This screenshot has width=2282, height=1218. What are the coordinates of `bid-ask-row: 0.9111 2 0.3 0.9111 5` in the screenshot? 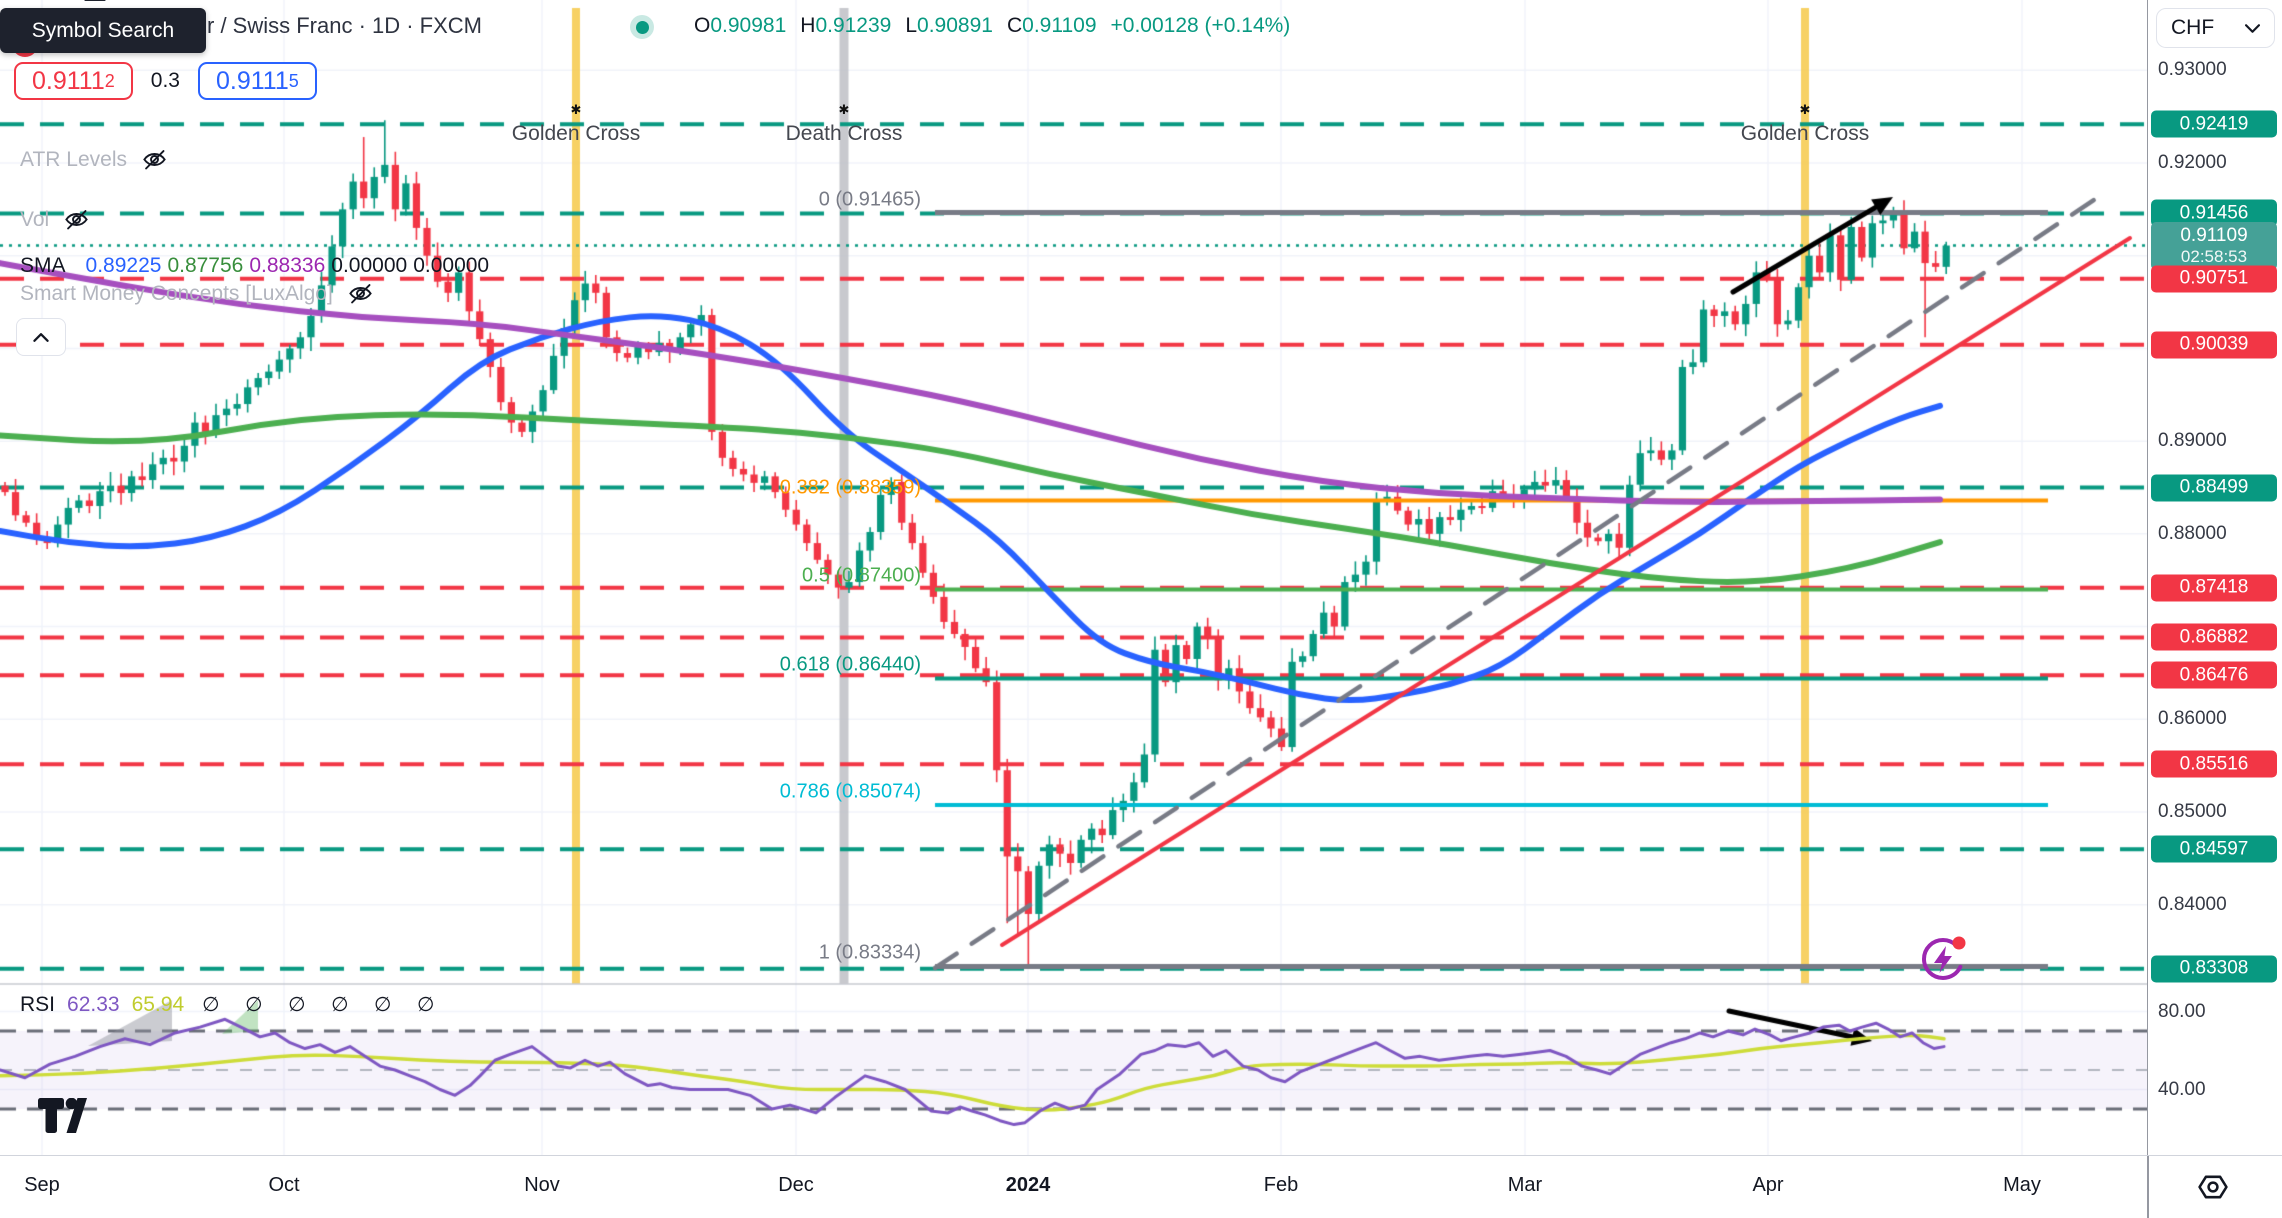 It's located at (165, 81).